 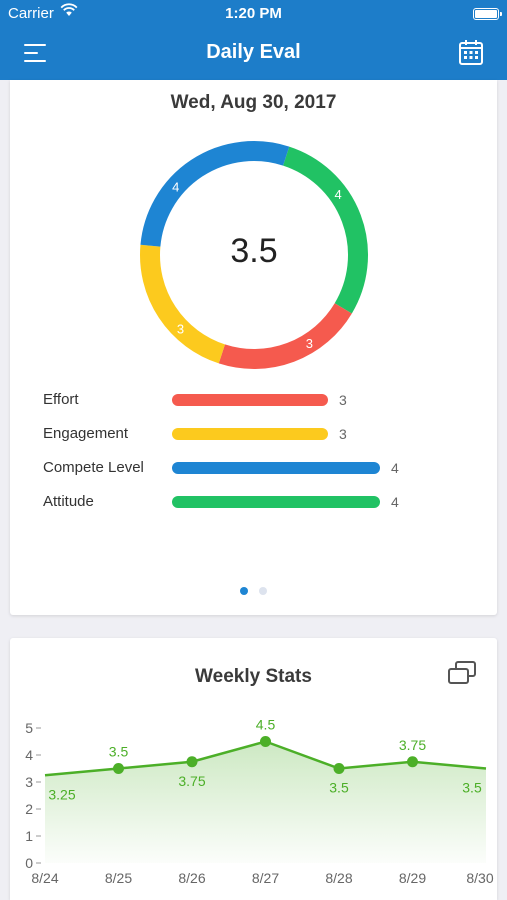 What do you see at coordinates (215, 194) in the screenshot?
I see `ring-segment-compete-level` at bounding box center [215, 194].